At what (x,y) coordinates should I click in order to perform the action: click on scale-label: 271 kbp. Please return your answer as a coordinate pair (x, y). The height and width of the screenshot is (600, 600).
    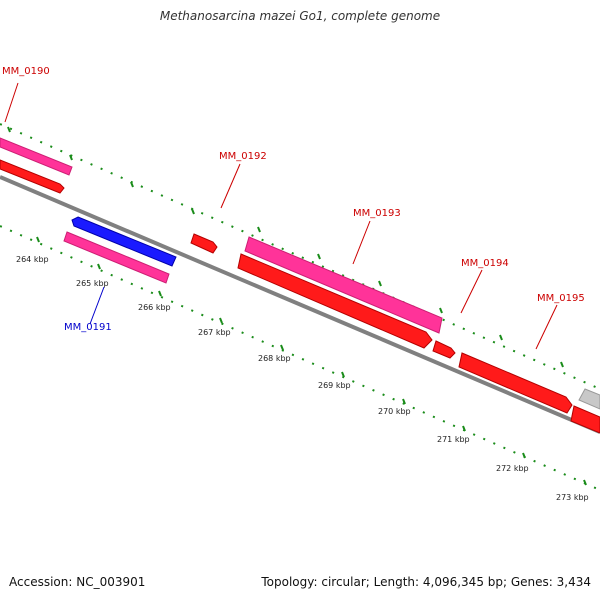
    Looking at the image, I should click on (453, 439).